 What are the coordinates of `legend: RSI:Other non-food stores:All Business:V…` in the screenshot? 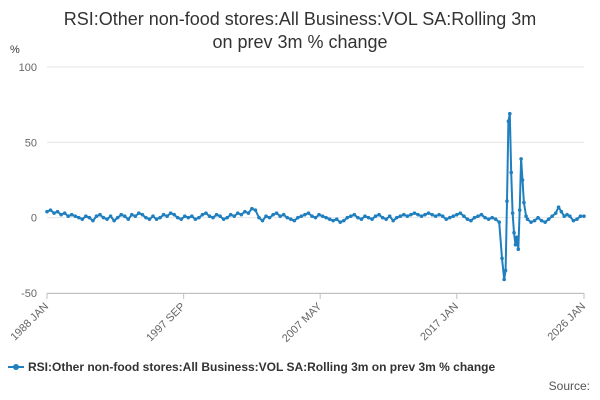 It's located at (303, 367).